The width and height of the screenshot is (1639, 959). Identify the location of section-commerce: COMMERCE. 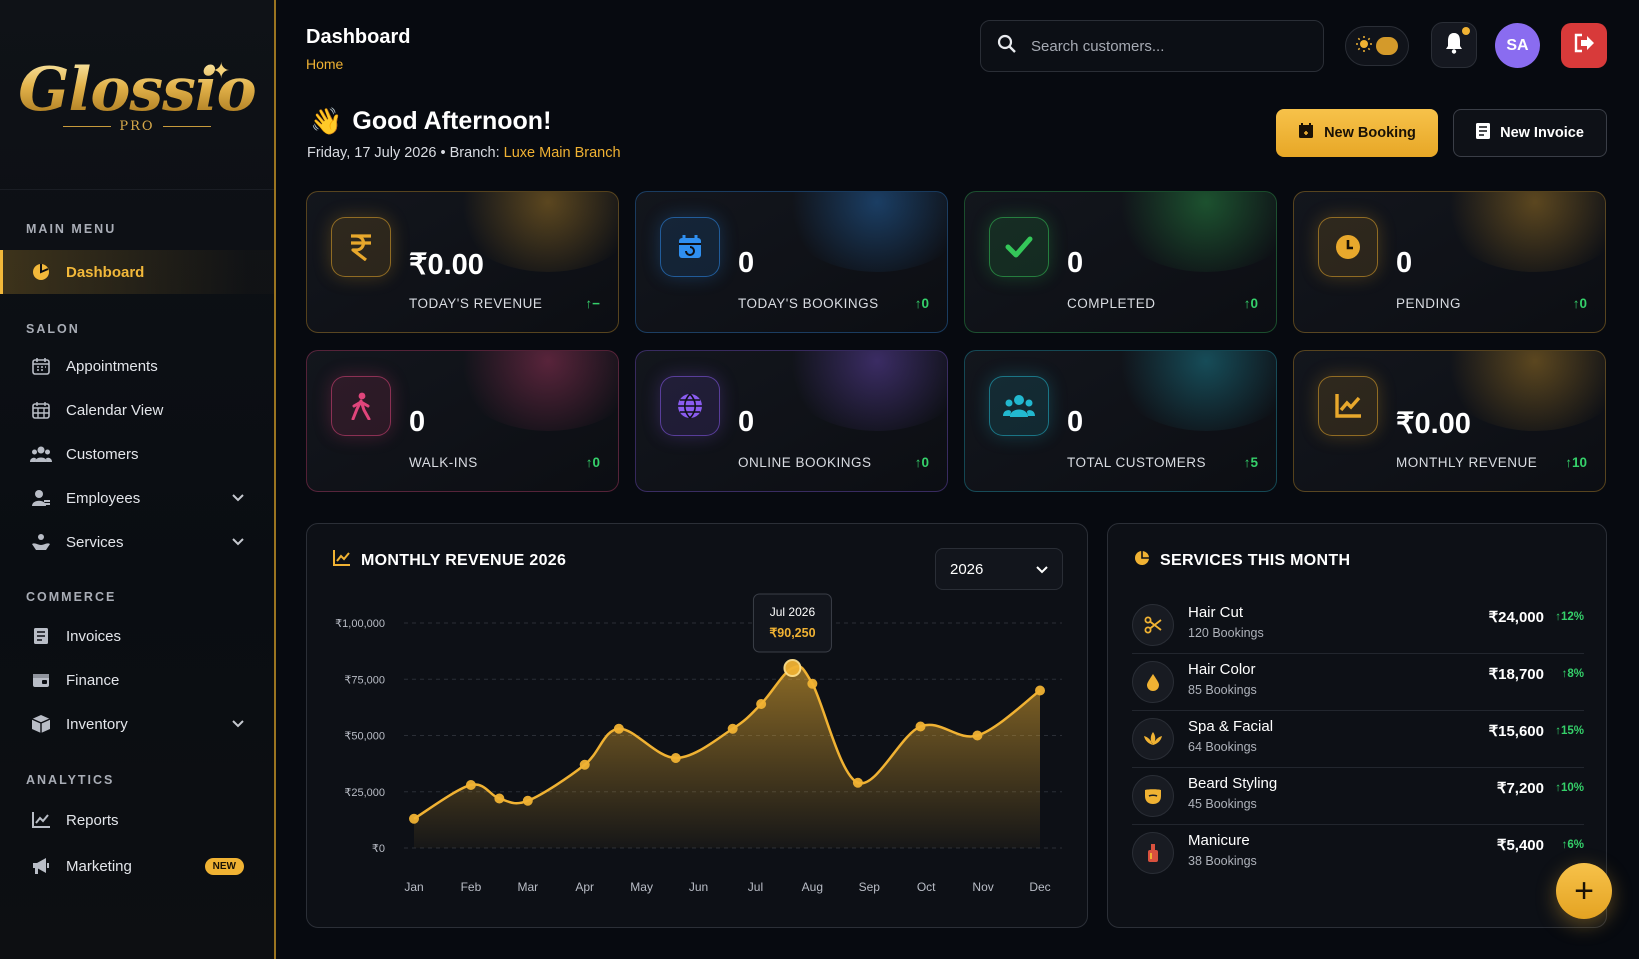
(71, 597).